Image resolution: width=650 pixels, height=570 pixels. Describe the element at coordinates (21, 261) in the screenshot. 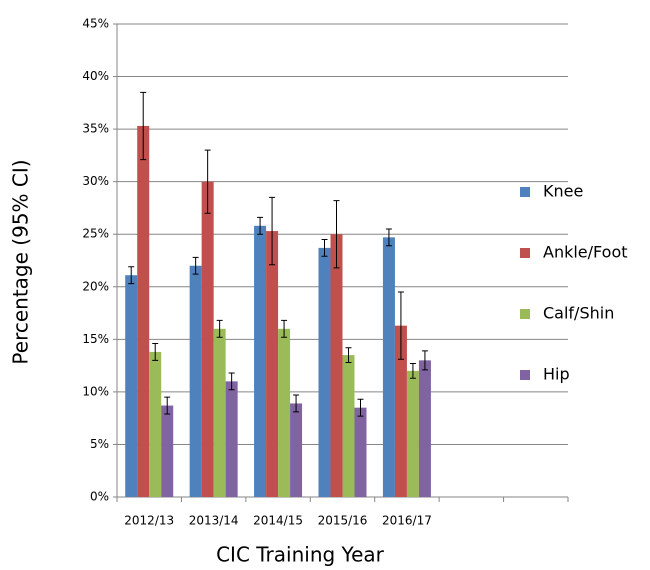

I see `y-axis-title: Percentage (95% CI)` at that location.